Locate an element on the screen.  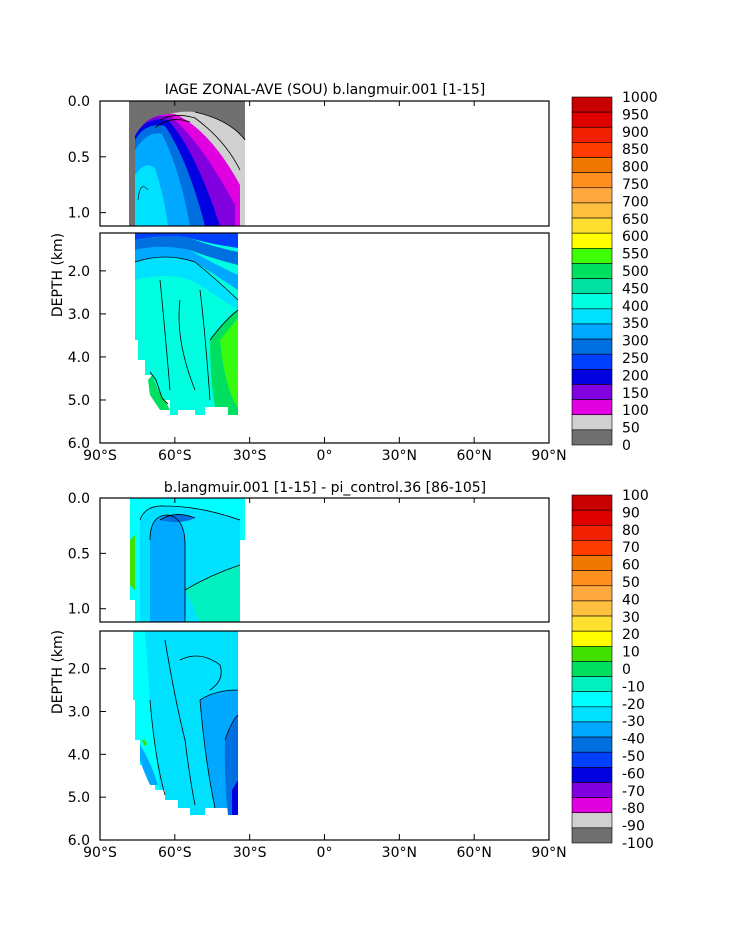
y-tick-label: 3.0 is located at coordinates (79, 713).